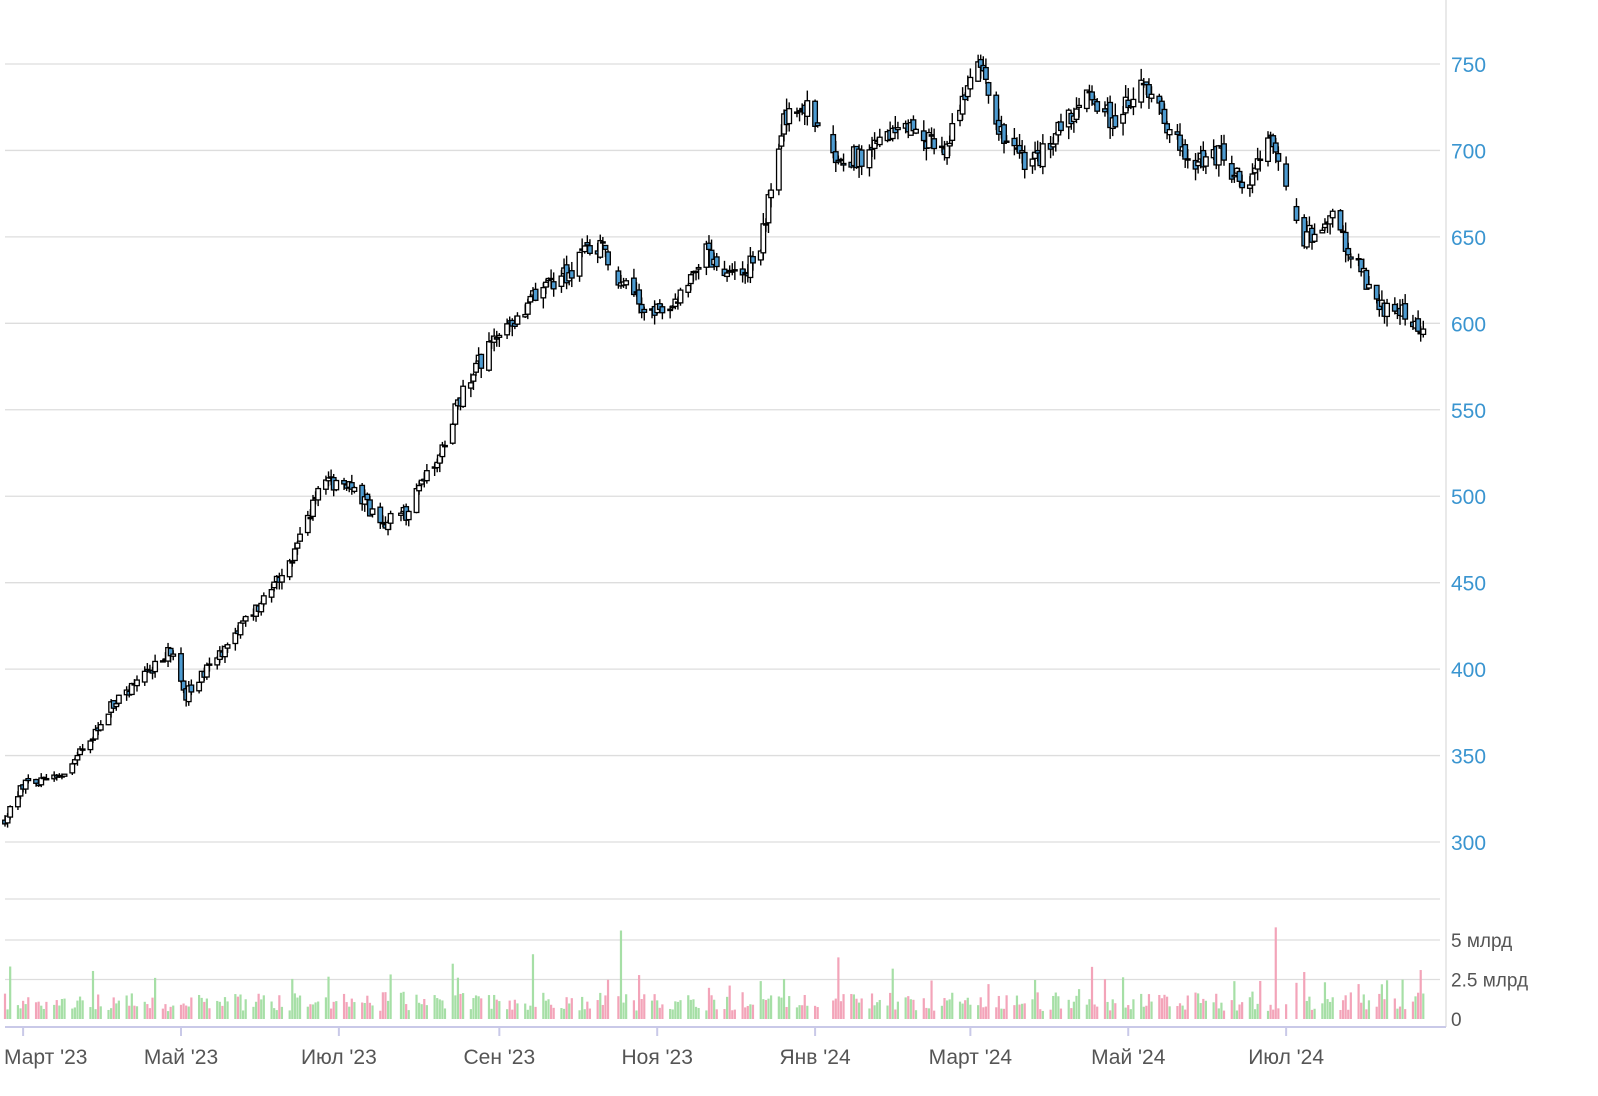 This screenshot has height=1096, width=1598. What do you see at coordinates (339, 1057) in the screenshot?
I see `time-tick-label: Июл '23` at bounding box center [339, 1057].